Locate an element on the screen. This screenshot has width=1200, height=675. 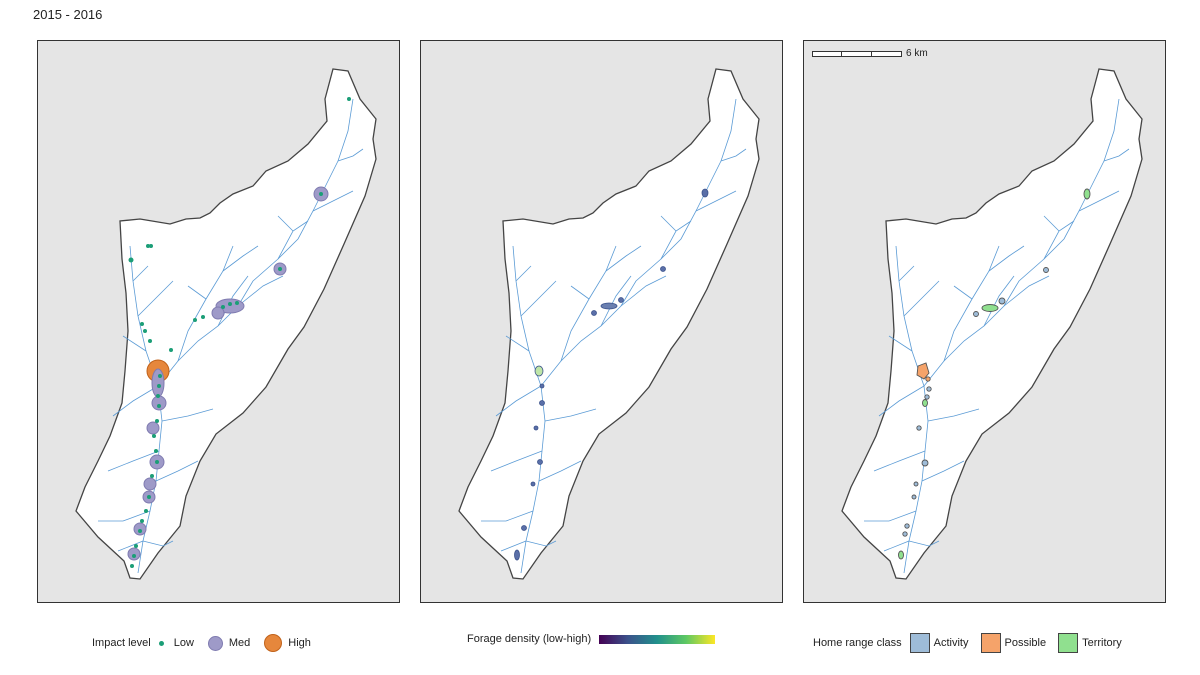
homerange-polygons is located at coordinates (994, 374).